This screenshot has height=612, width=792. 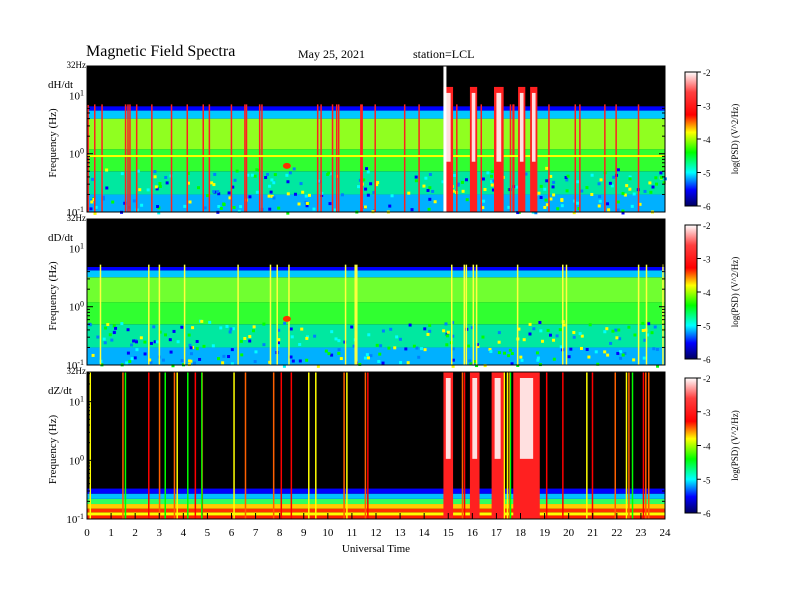 I want to click on xtick-label: 3, so click(x=160, y=533).